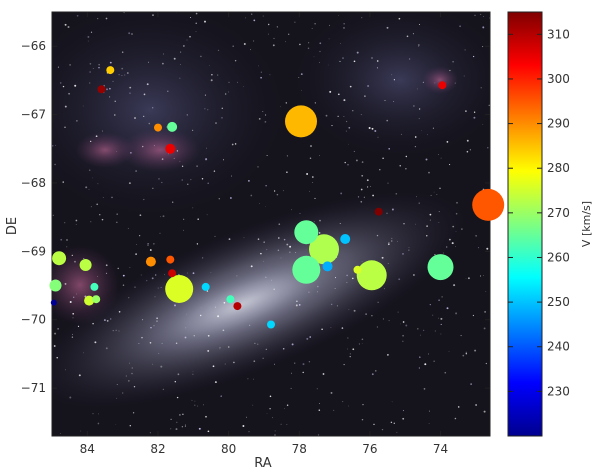 The width and height of the screenshot is (600, 474). I want to click on x-tick-label: 80, so click(228, 449).